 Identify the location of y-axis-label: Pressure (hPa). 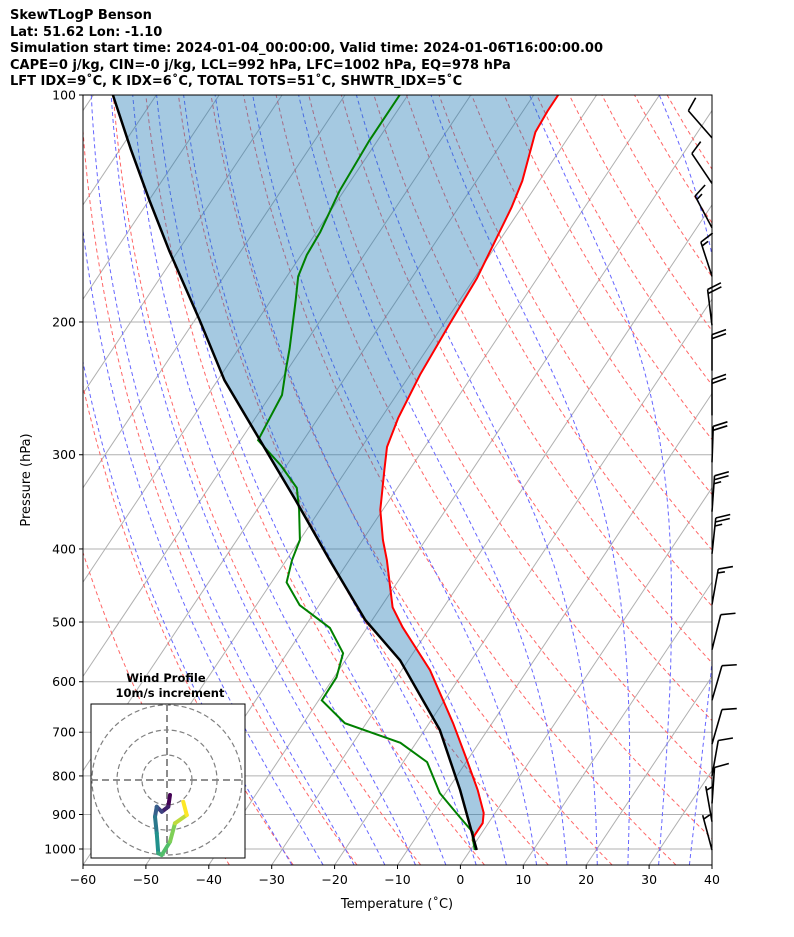
(26, 479).